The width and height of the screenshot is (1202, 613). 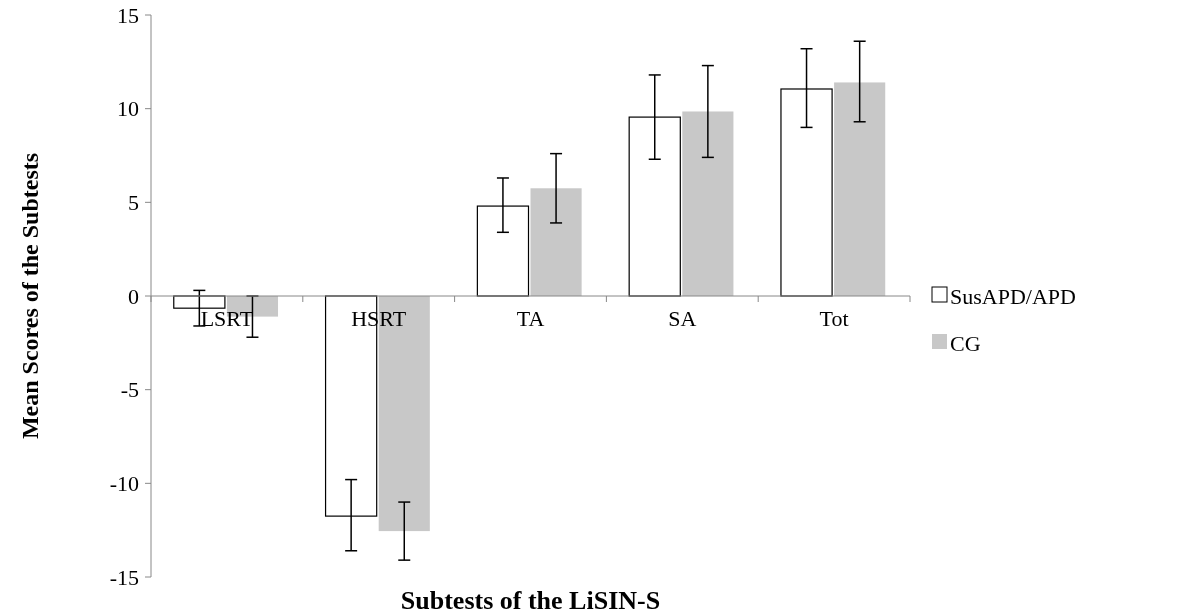 I want to click on x-tick-label: Tot, so click(x=834, y=318).